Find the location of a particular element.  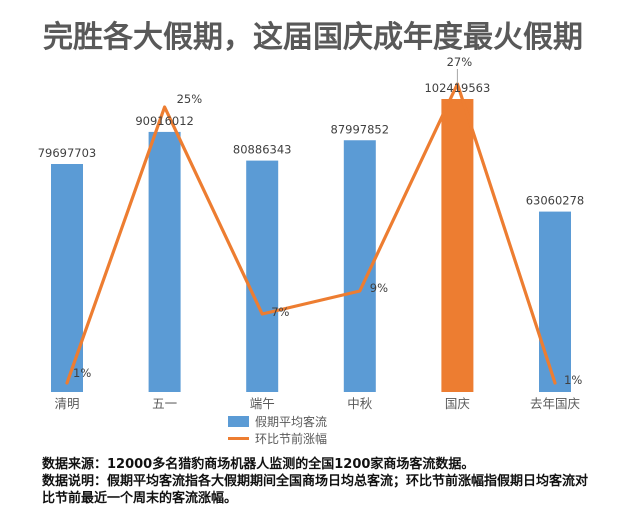

trend-point-label: 27% is located at coordinates (460, 62).